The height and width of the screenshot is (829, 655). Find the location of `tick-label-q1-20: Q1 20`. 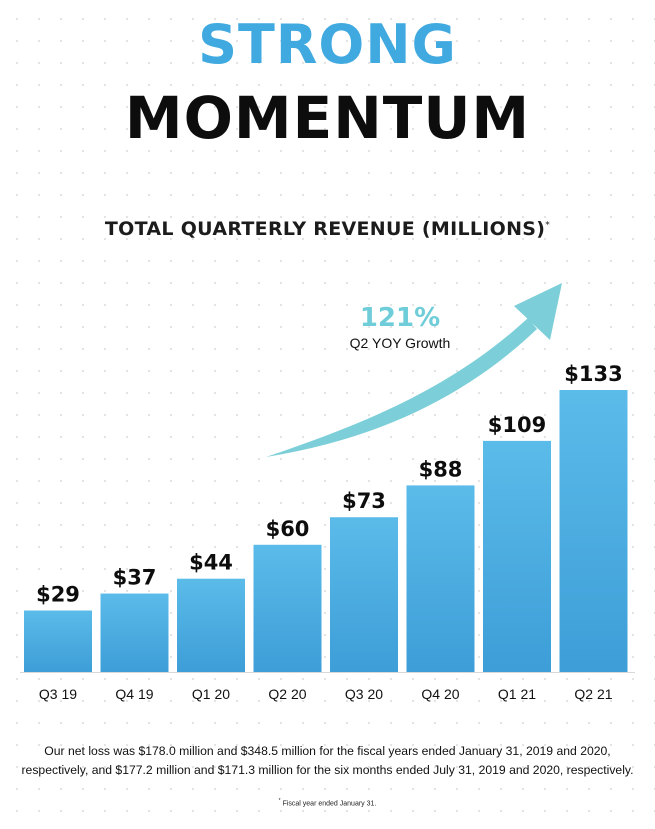

tick-label-q1-20: Q1 20 is located at coordinates (211, 694).